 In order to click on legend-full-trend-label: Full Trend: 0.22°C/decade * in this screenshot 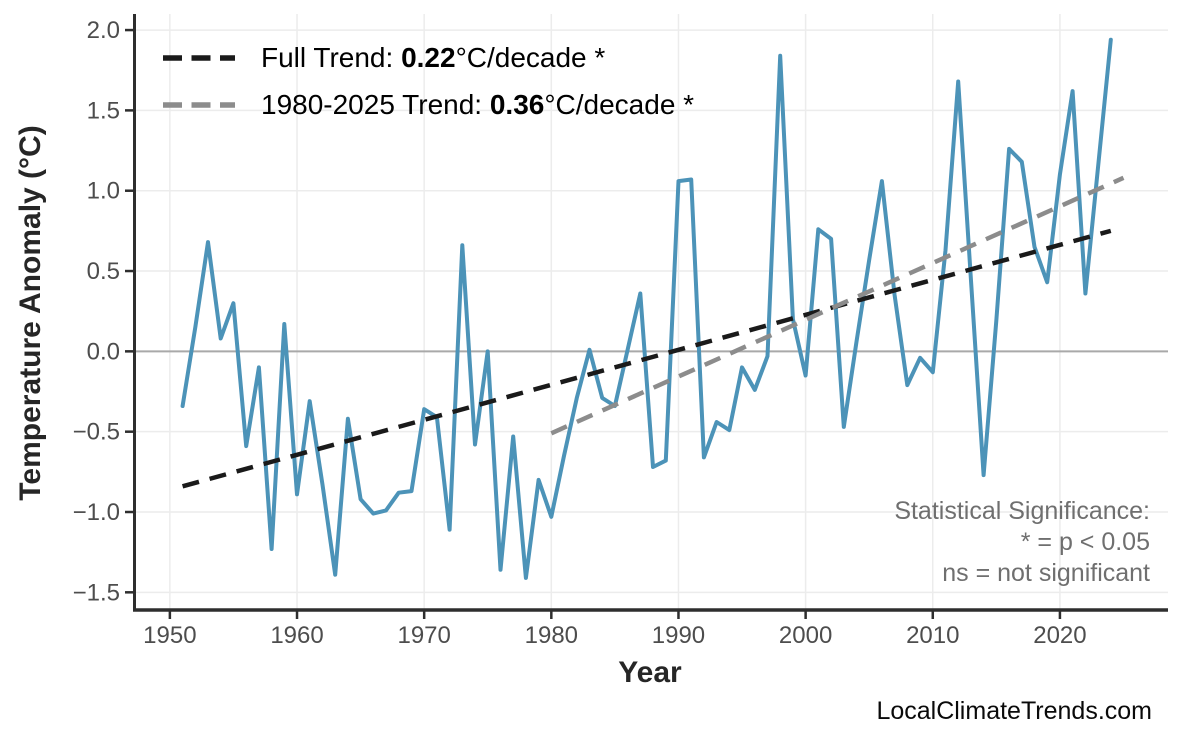, I will do `click(433, 58)`.